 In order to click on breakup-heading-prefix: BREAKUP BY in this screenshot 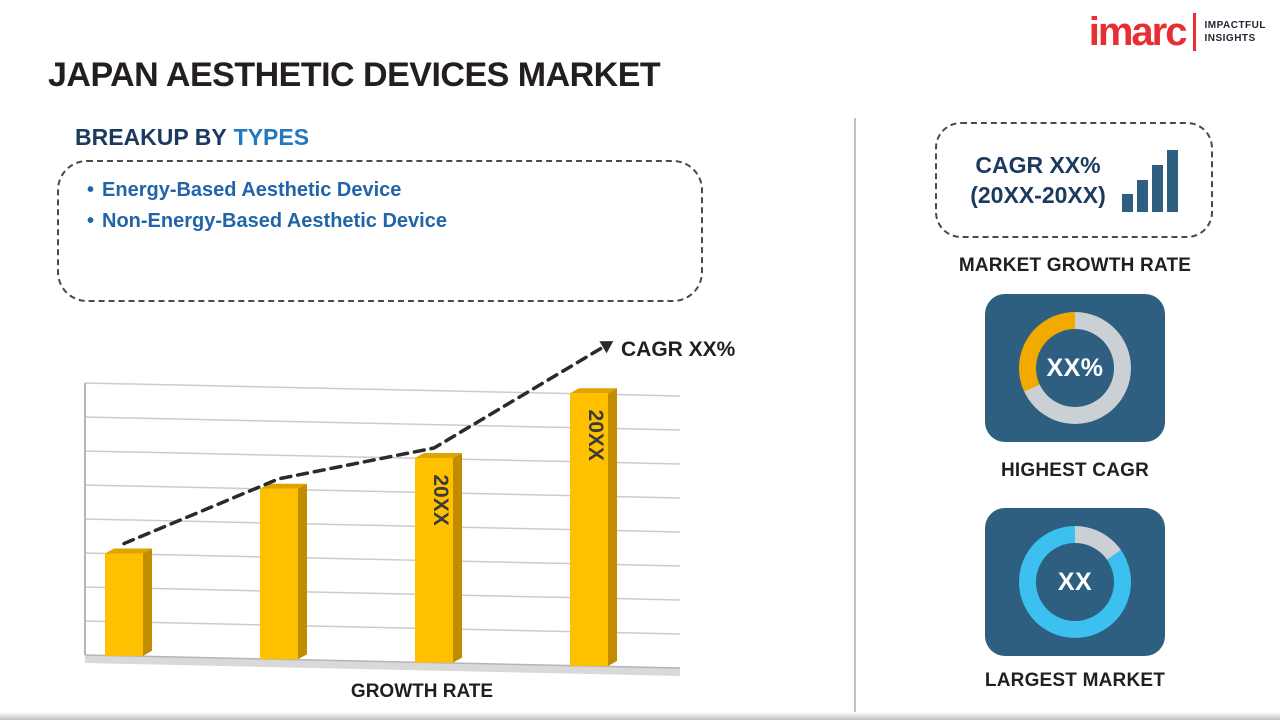, I will do `click(151, 137)`.